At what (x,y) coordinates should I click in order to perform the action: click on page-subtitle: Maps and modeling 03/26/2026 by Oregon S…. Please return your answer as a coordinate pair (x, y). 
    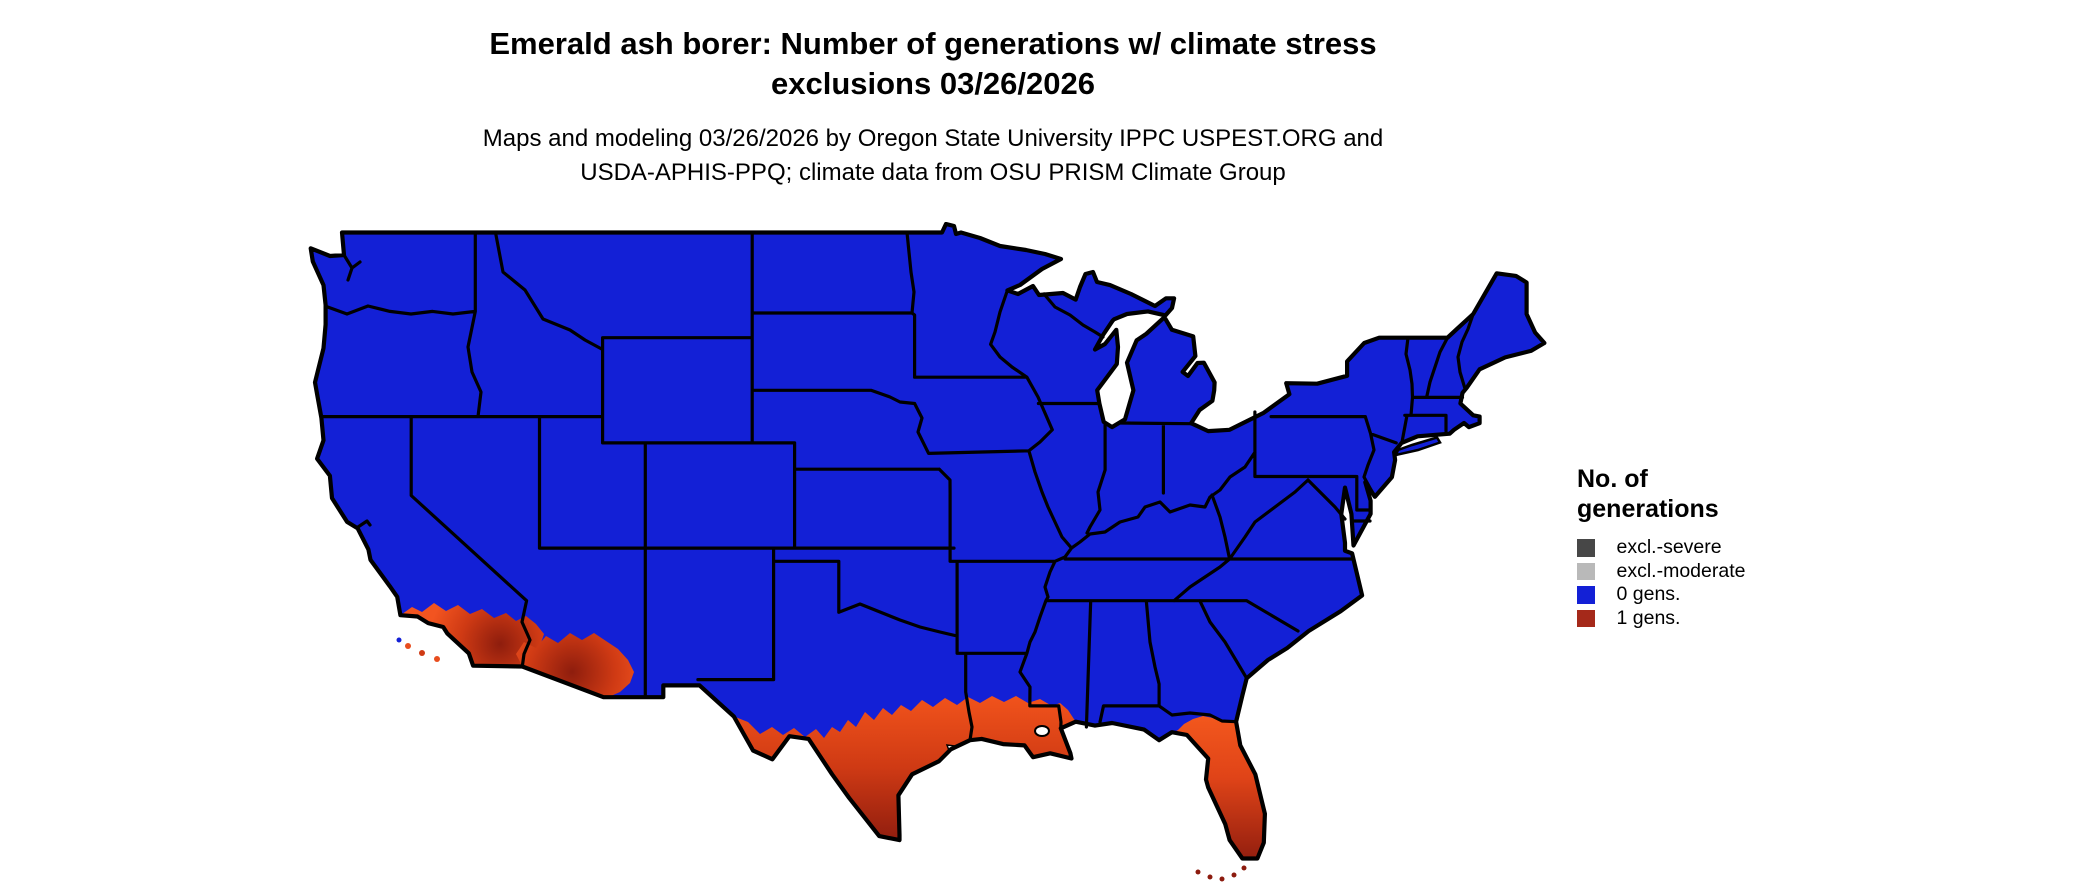
    Looking at the image, I should click on (933, 156).